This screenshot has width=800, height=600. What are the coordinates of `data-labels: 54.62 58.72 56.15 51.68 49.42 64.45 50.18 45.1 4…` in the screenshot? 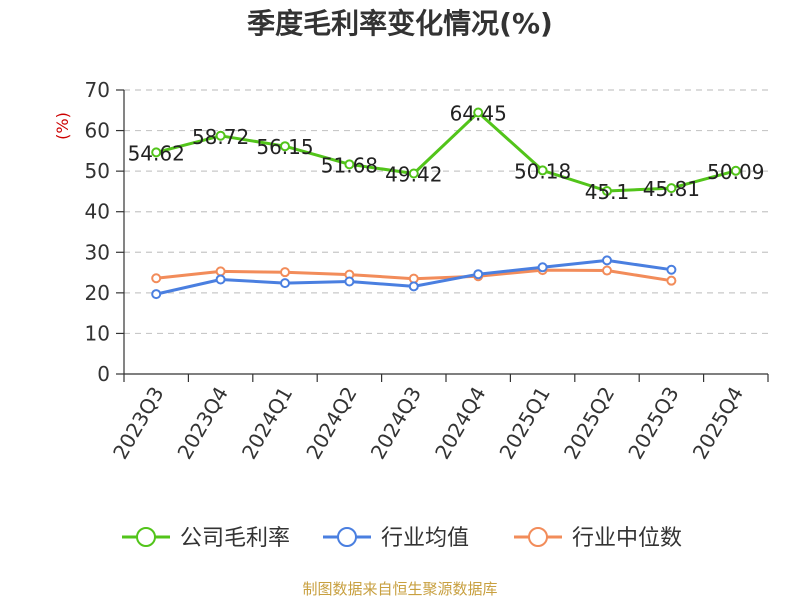 It's located at (446, 153).